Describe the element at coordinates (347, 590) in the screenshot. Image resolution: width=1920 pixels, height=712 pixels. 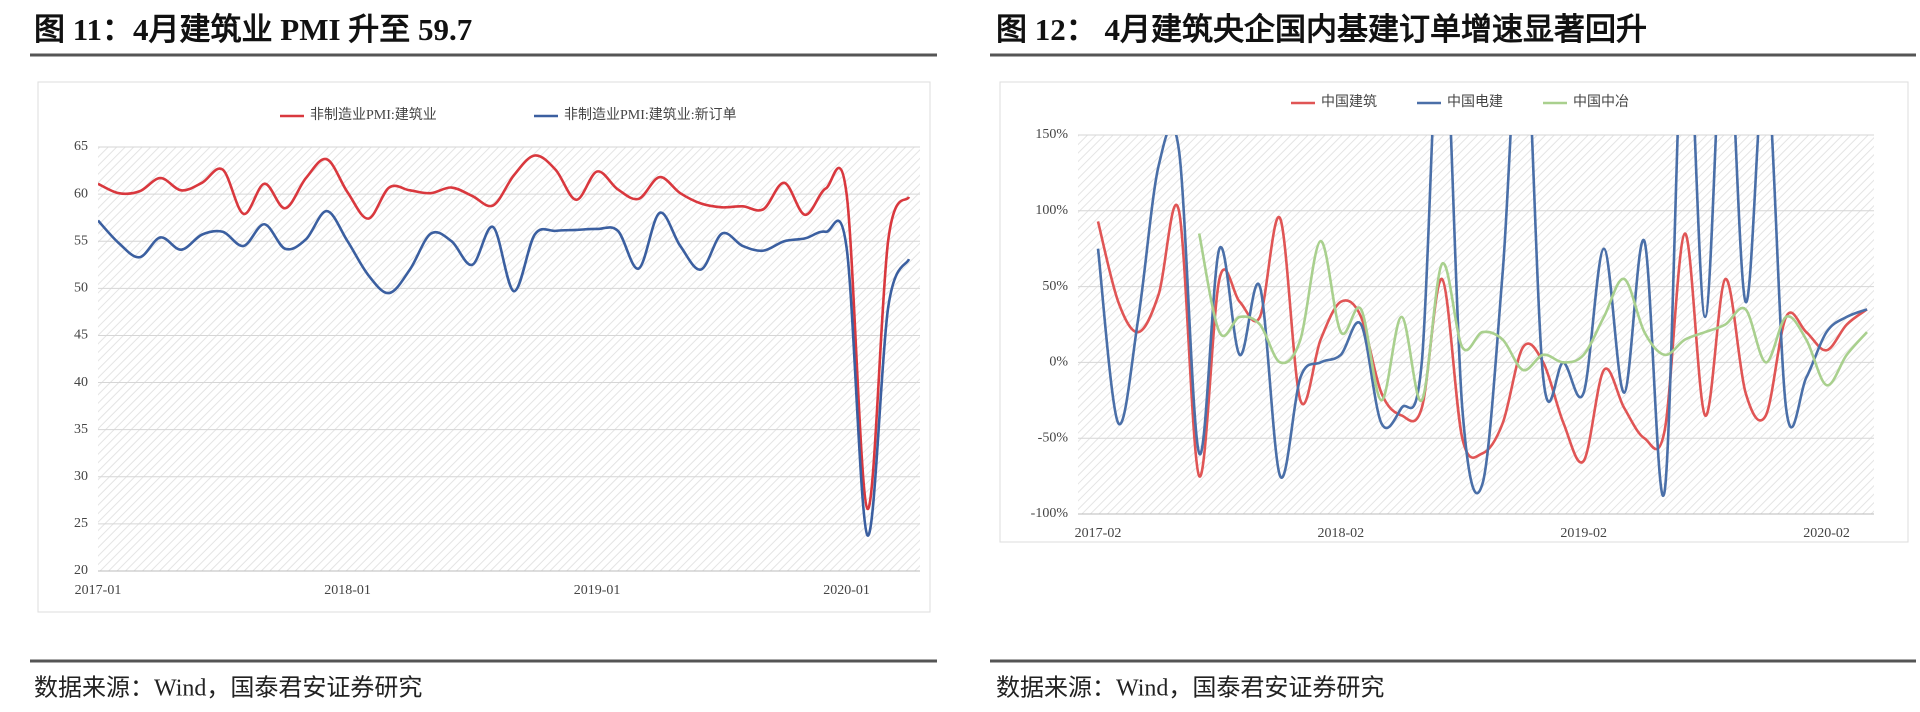
I see `x-tick-label: 2018-01` at that location.